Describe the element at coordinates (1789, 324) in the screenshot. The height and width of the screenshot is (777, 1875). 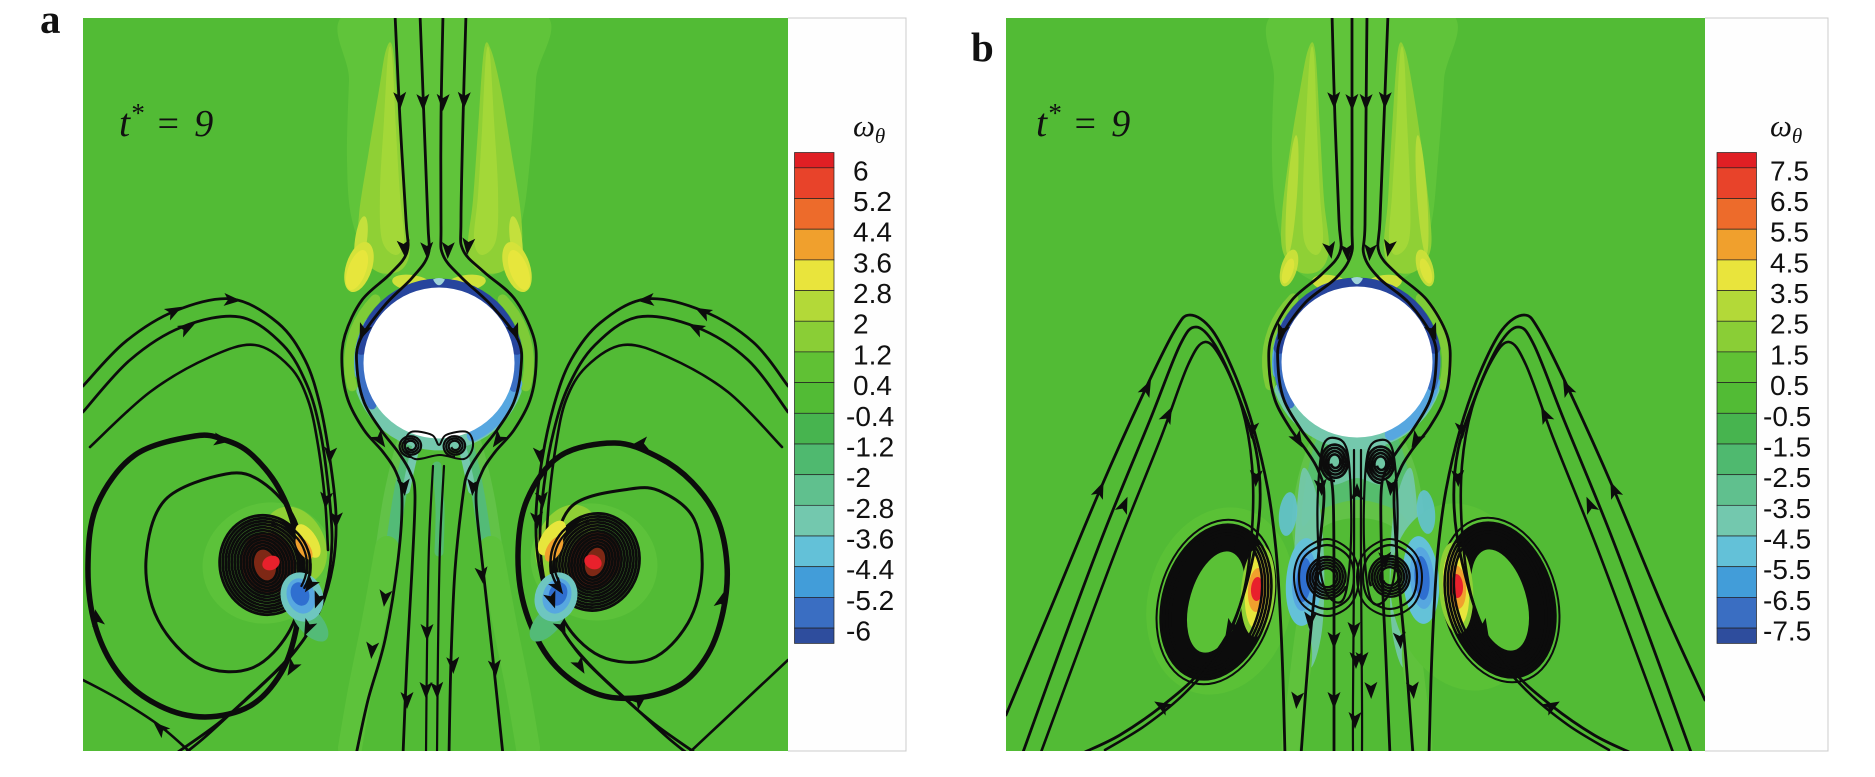
I see `svg-text: 2.5` at that location.